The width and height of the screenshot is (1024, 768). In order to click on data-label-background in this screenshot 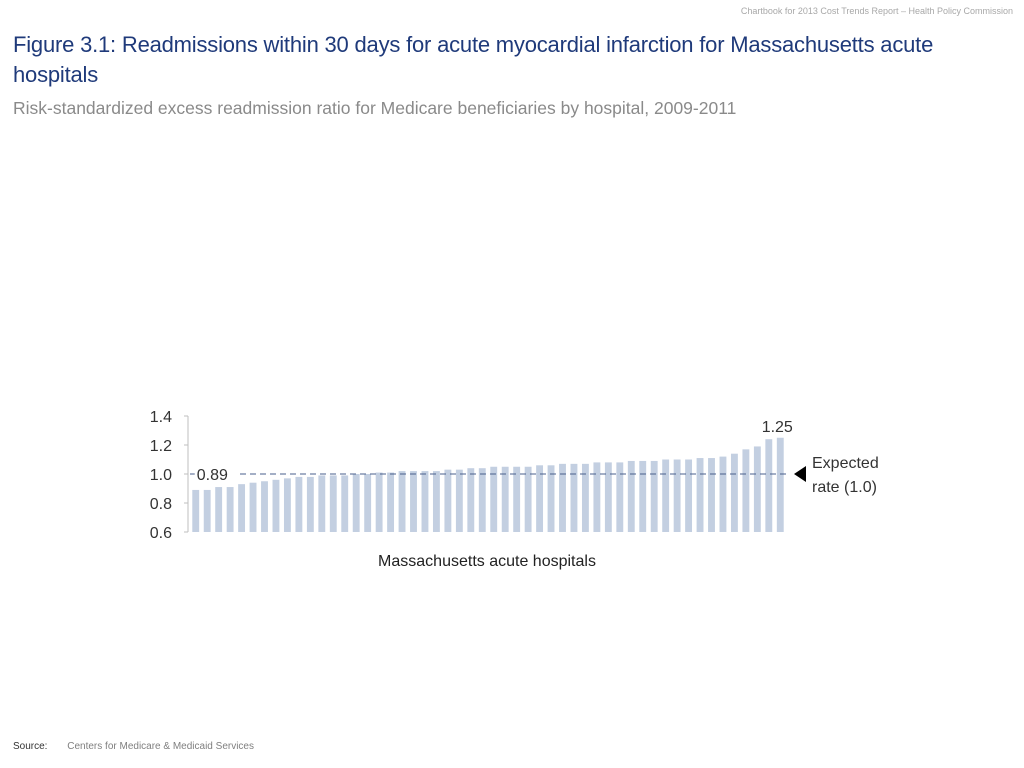, I will do `click(215, 473)`.